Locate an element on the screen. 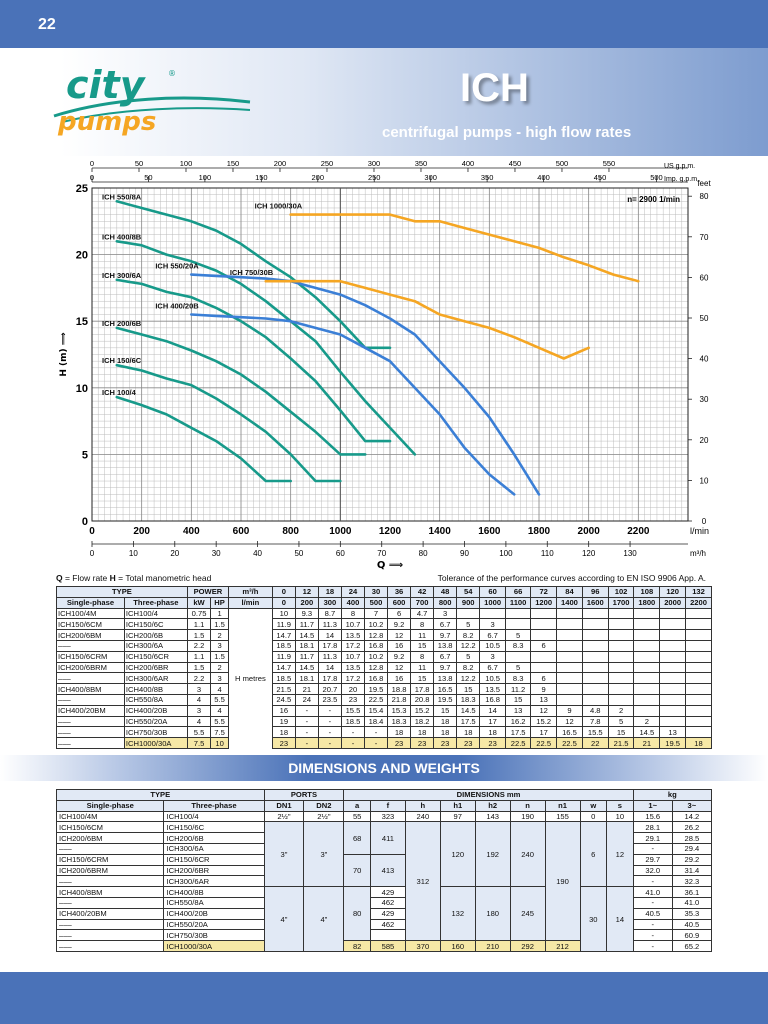 Image resolution: width=768 pixels, height=1024 pixels. y-tick-label: 0 is located at coordinates (85, 522).